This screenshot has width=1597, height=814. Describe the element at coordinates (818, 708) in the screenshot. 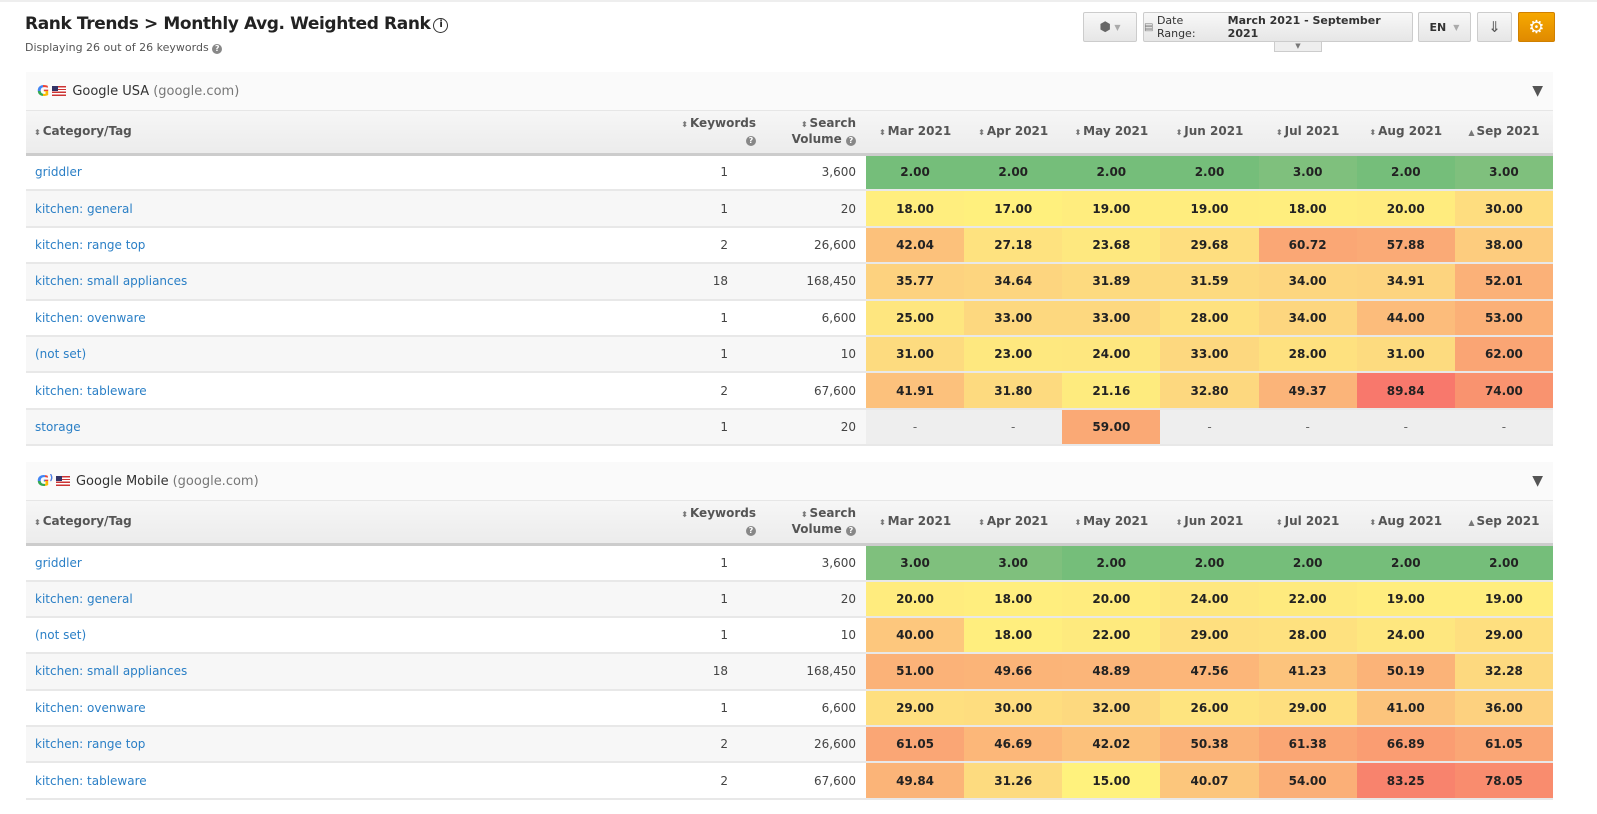

I see `search-volume: 6,600` at that location.